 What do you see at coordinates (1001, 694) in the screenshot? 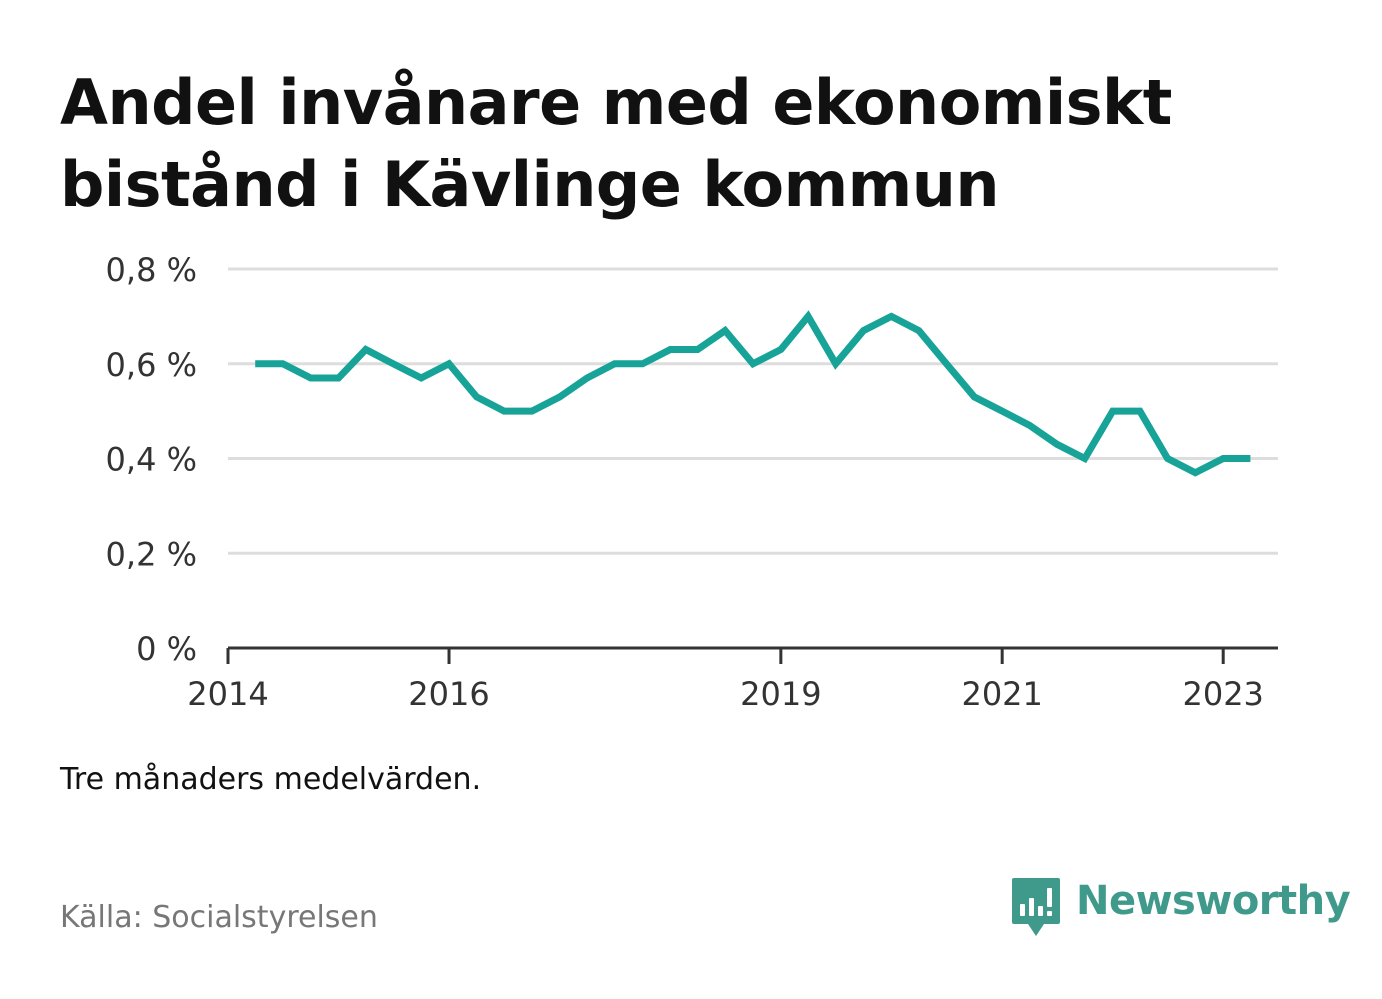
I see `x-tick-label: 2021` at bounding box center [1001, 694].